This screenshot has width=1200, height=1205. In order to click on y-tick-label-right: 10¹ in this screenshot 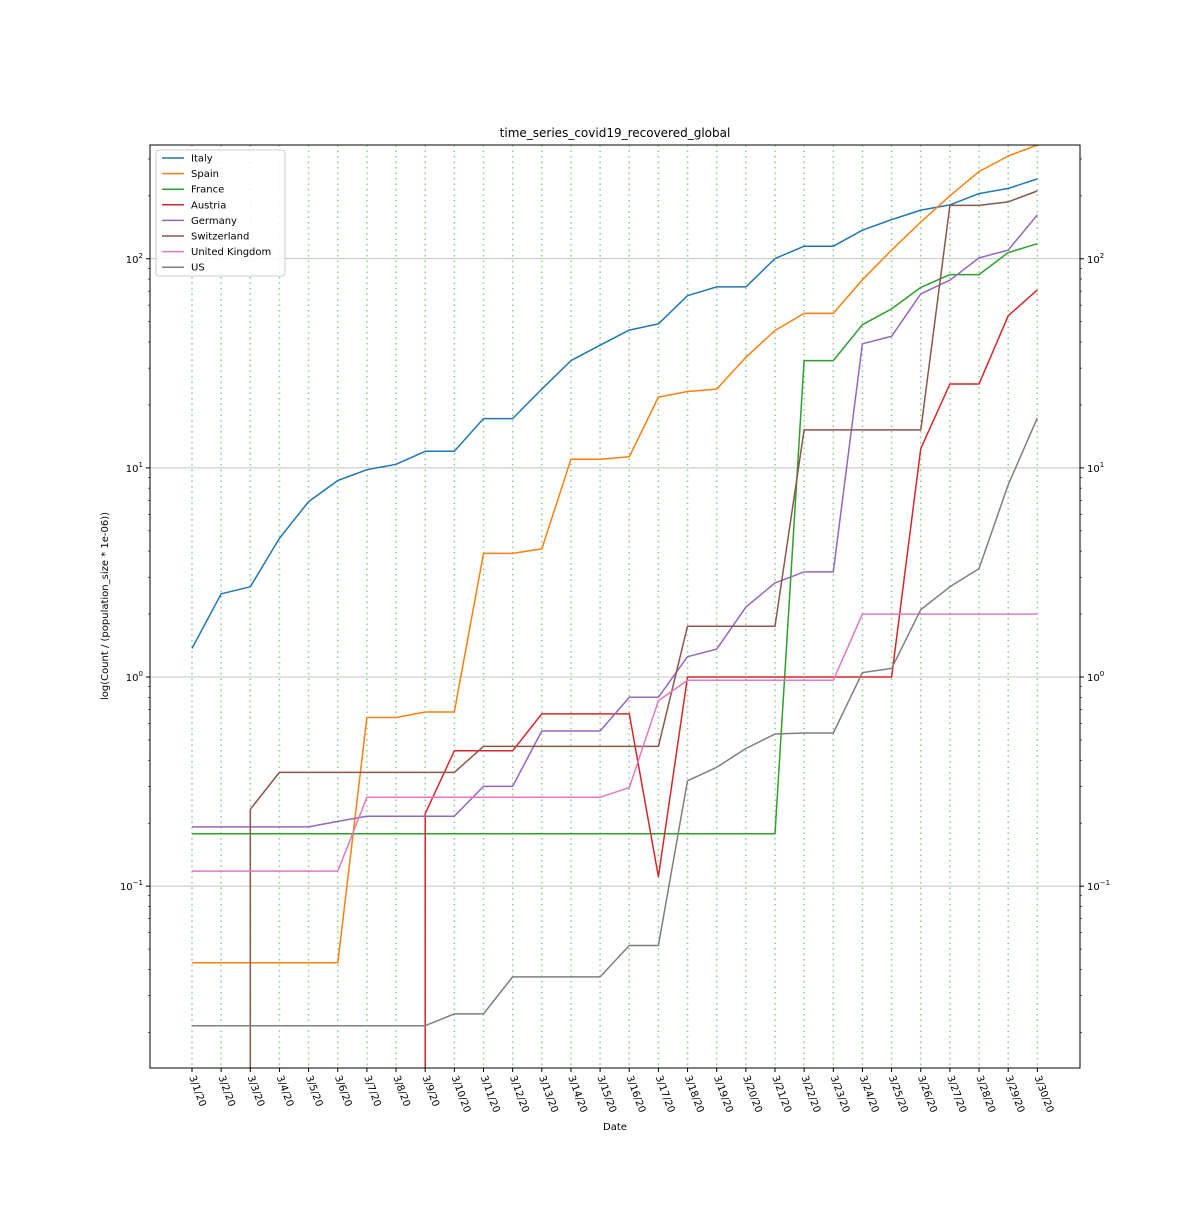, I will do `click(1095, 468)`.